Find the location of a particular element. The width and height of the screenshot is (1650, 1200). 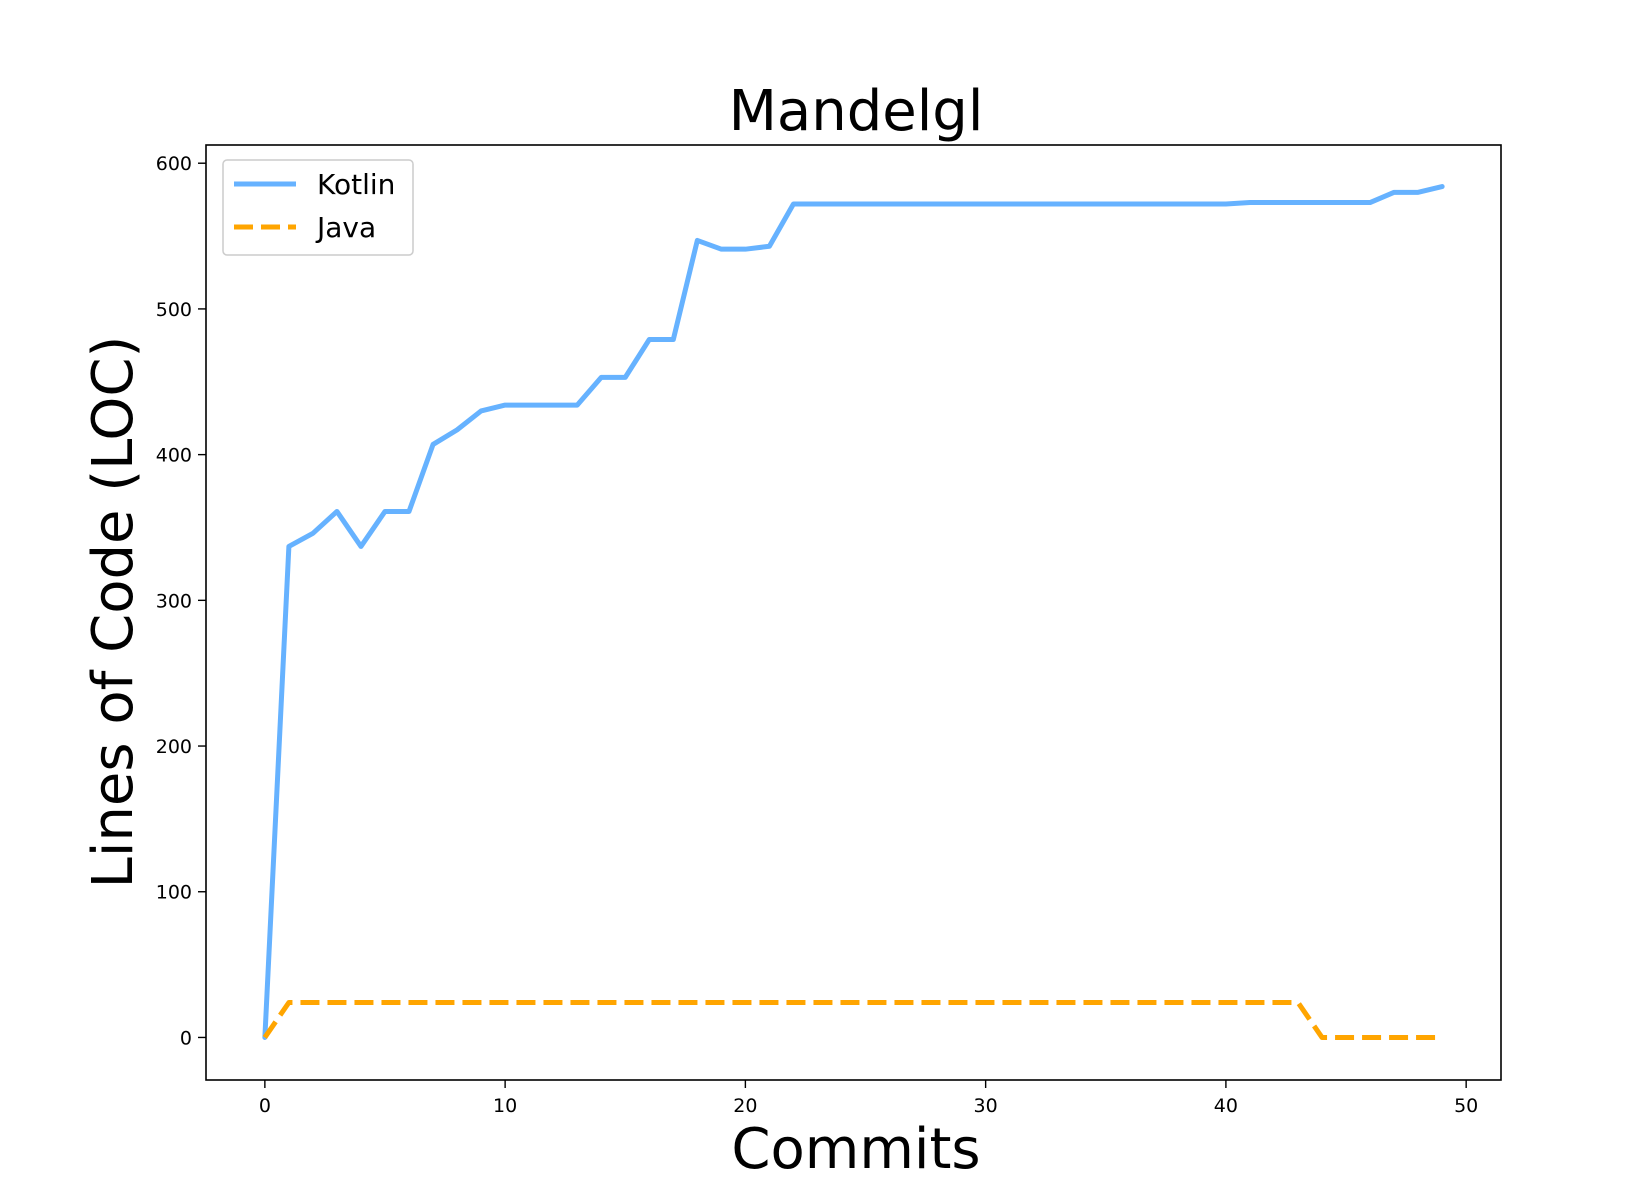

legend: Kotlin Java is located at coordinates (318, 207).